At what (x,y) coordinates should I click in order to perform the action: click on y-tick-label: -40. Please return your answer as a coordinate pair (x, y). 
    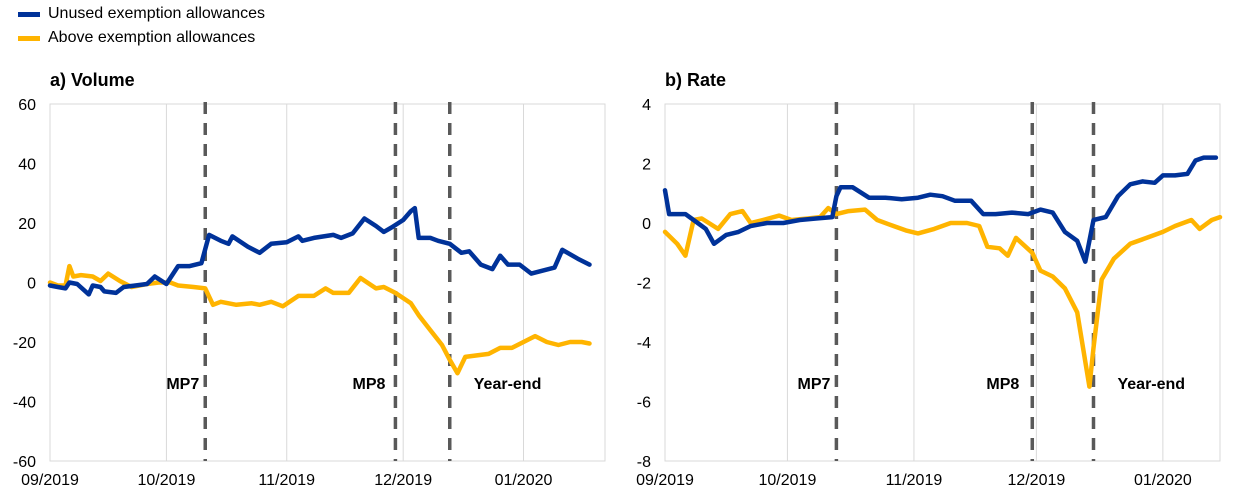
    Looking at the image, I should click on (24, 403).